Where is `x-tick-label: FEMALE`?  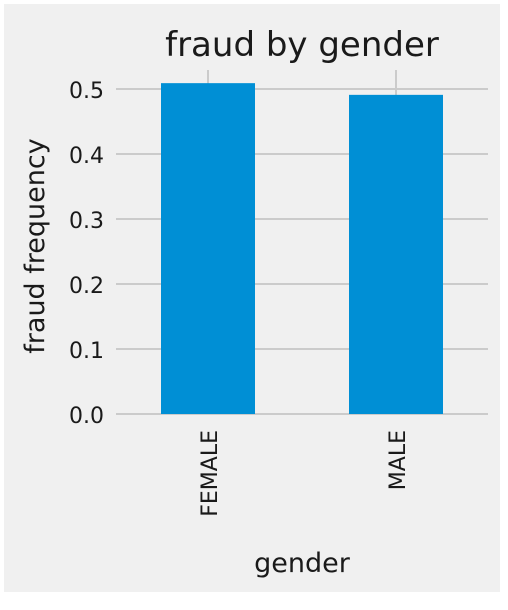 x-tick-label: FEMALE is located at coordinates (210, 473).